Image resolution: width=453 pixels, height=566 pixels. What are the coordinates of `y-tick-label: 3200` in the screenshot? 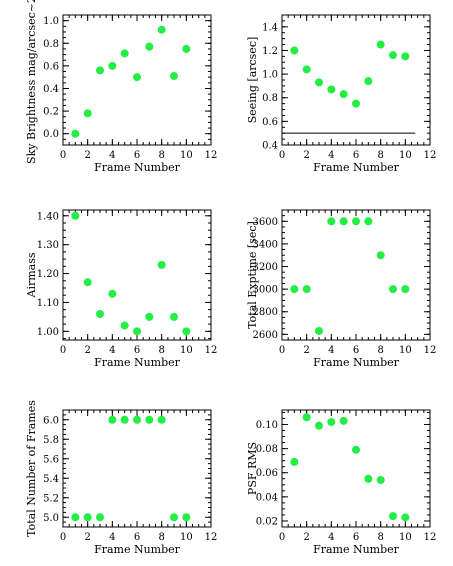 It's located at (265, 267).